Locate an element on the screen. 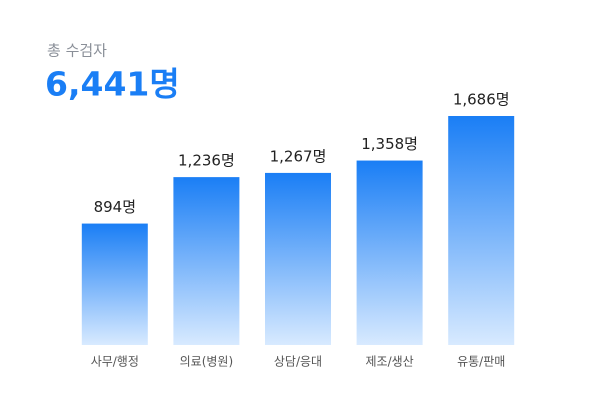  value-label: 1,358명 is located at coordinates (389, 144).